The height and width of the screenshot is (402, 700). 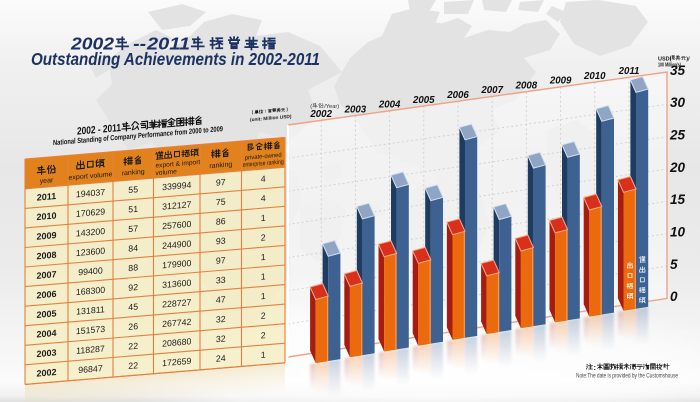 What do you see at coordinates (175, 59) in the screenshot?
I see `svg-text:Outstanding Achievements in 20: Outstanding Achievements in 2002-2011` at bounding box center [175, 59].